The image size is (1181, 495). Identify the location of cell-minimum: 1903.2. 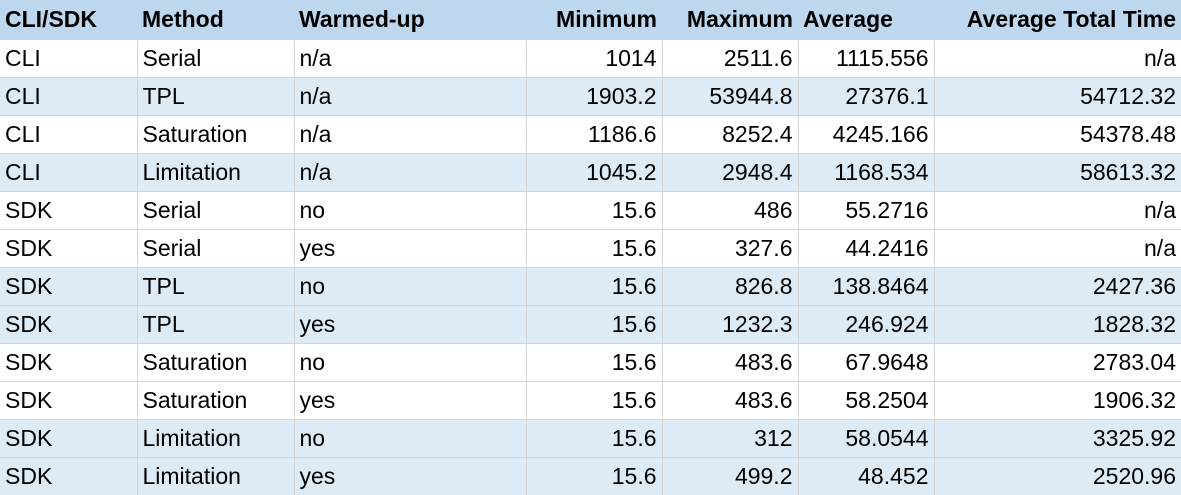
(593, 95).